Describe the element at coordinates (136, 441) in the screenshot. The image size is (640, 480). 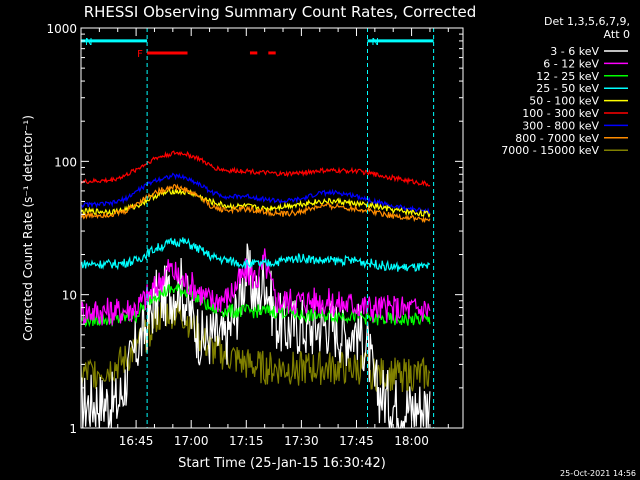
I see `x-tick-label-1645: 16:45` at that location.